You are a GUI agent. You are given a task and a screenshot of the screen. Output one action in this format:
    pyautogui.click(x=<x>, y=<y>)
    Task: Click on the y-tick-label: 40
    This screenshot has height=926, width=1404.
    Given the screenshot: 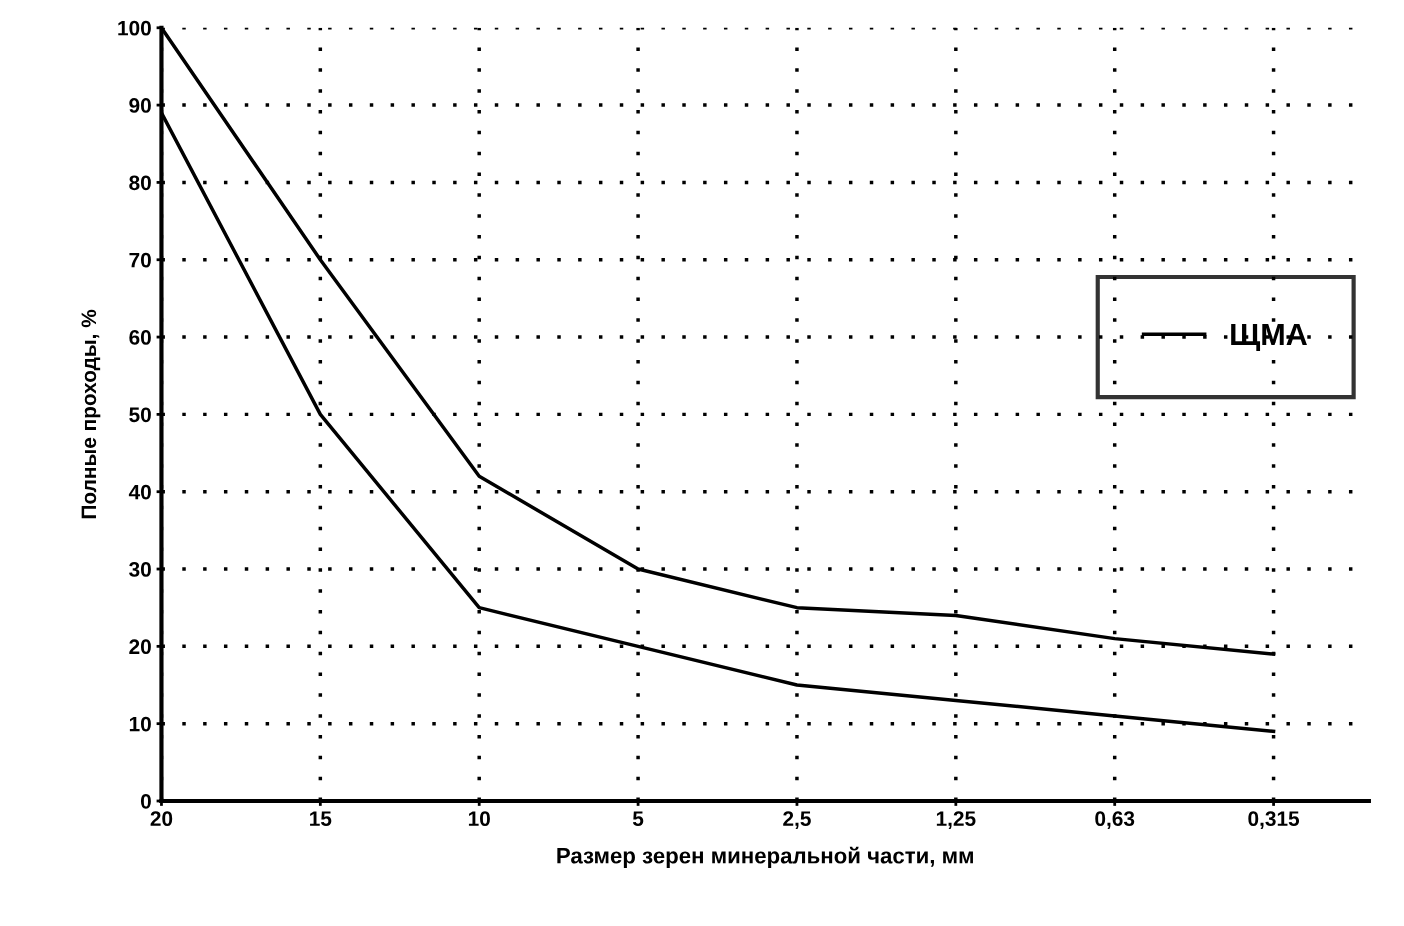 What is the action you would take?
    pyautogui.click(x=139, y=492)
    